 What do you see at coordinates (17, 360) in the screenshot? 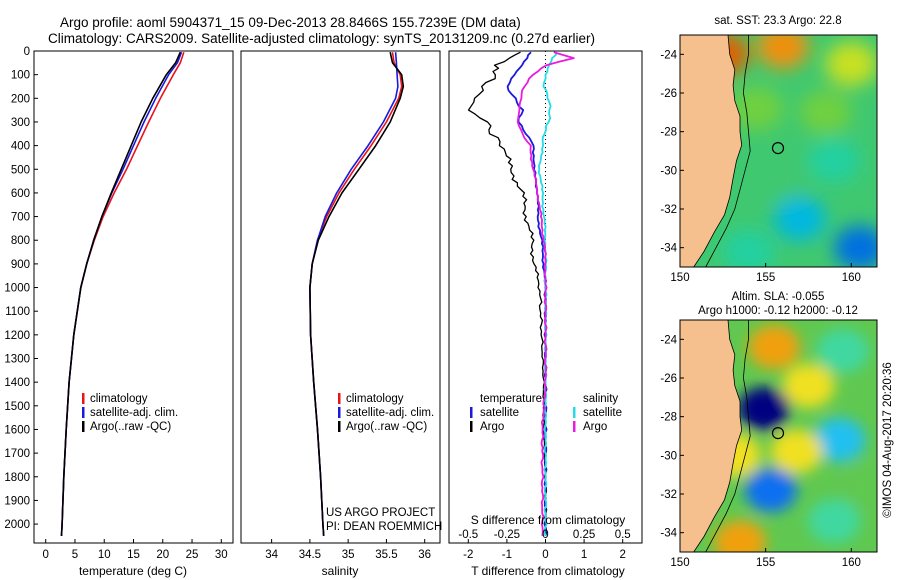
I see `depth-tick-label: 1300` at bounding box center [17, 360].